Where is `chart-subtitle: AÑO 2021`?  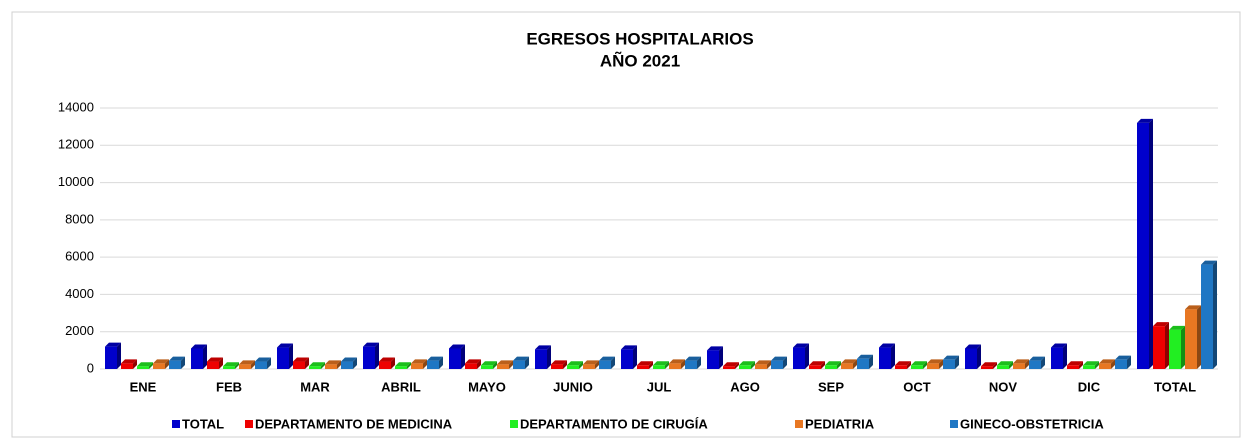 chart-subtitle: AÑO 2021 is located at coordinates (640, 60).